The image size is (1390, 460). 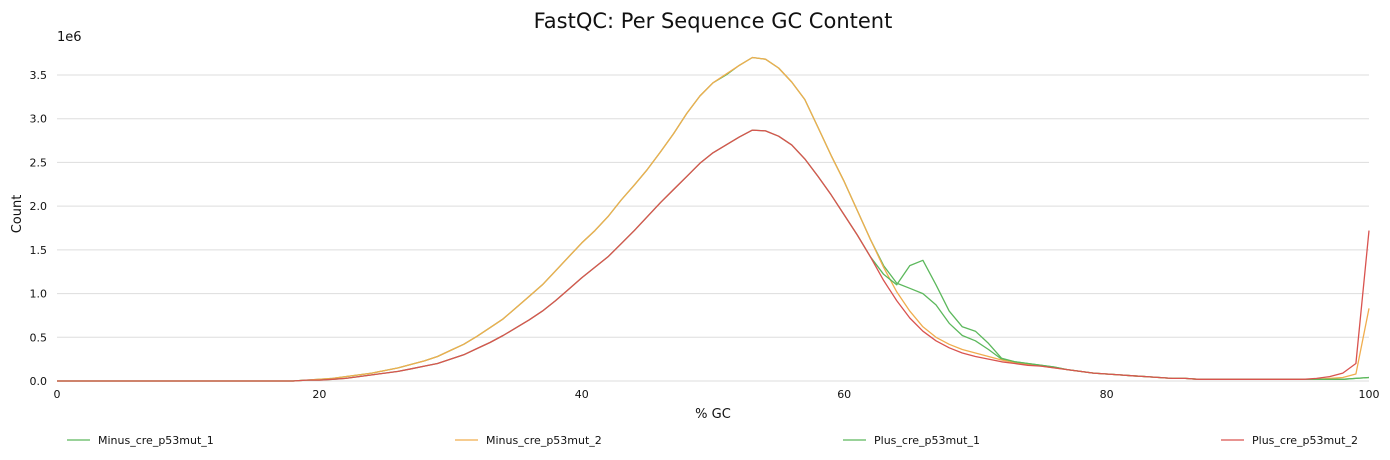 I want to click on y-tick-label: 0.0, so click(x=39, y=381).